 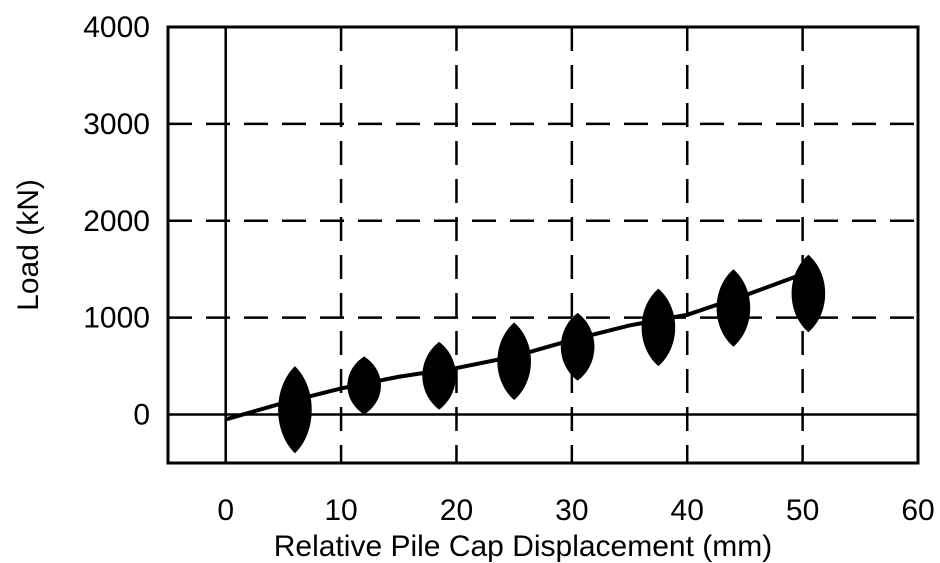 I want to click on y-tick-labels: 0 1000 2000 3000 4000, so click(x=116, y=221).